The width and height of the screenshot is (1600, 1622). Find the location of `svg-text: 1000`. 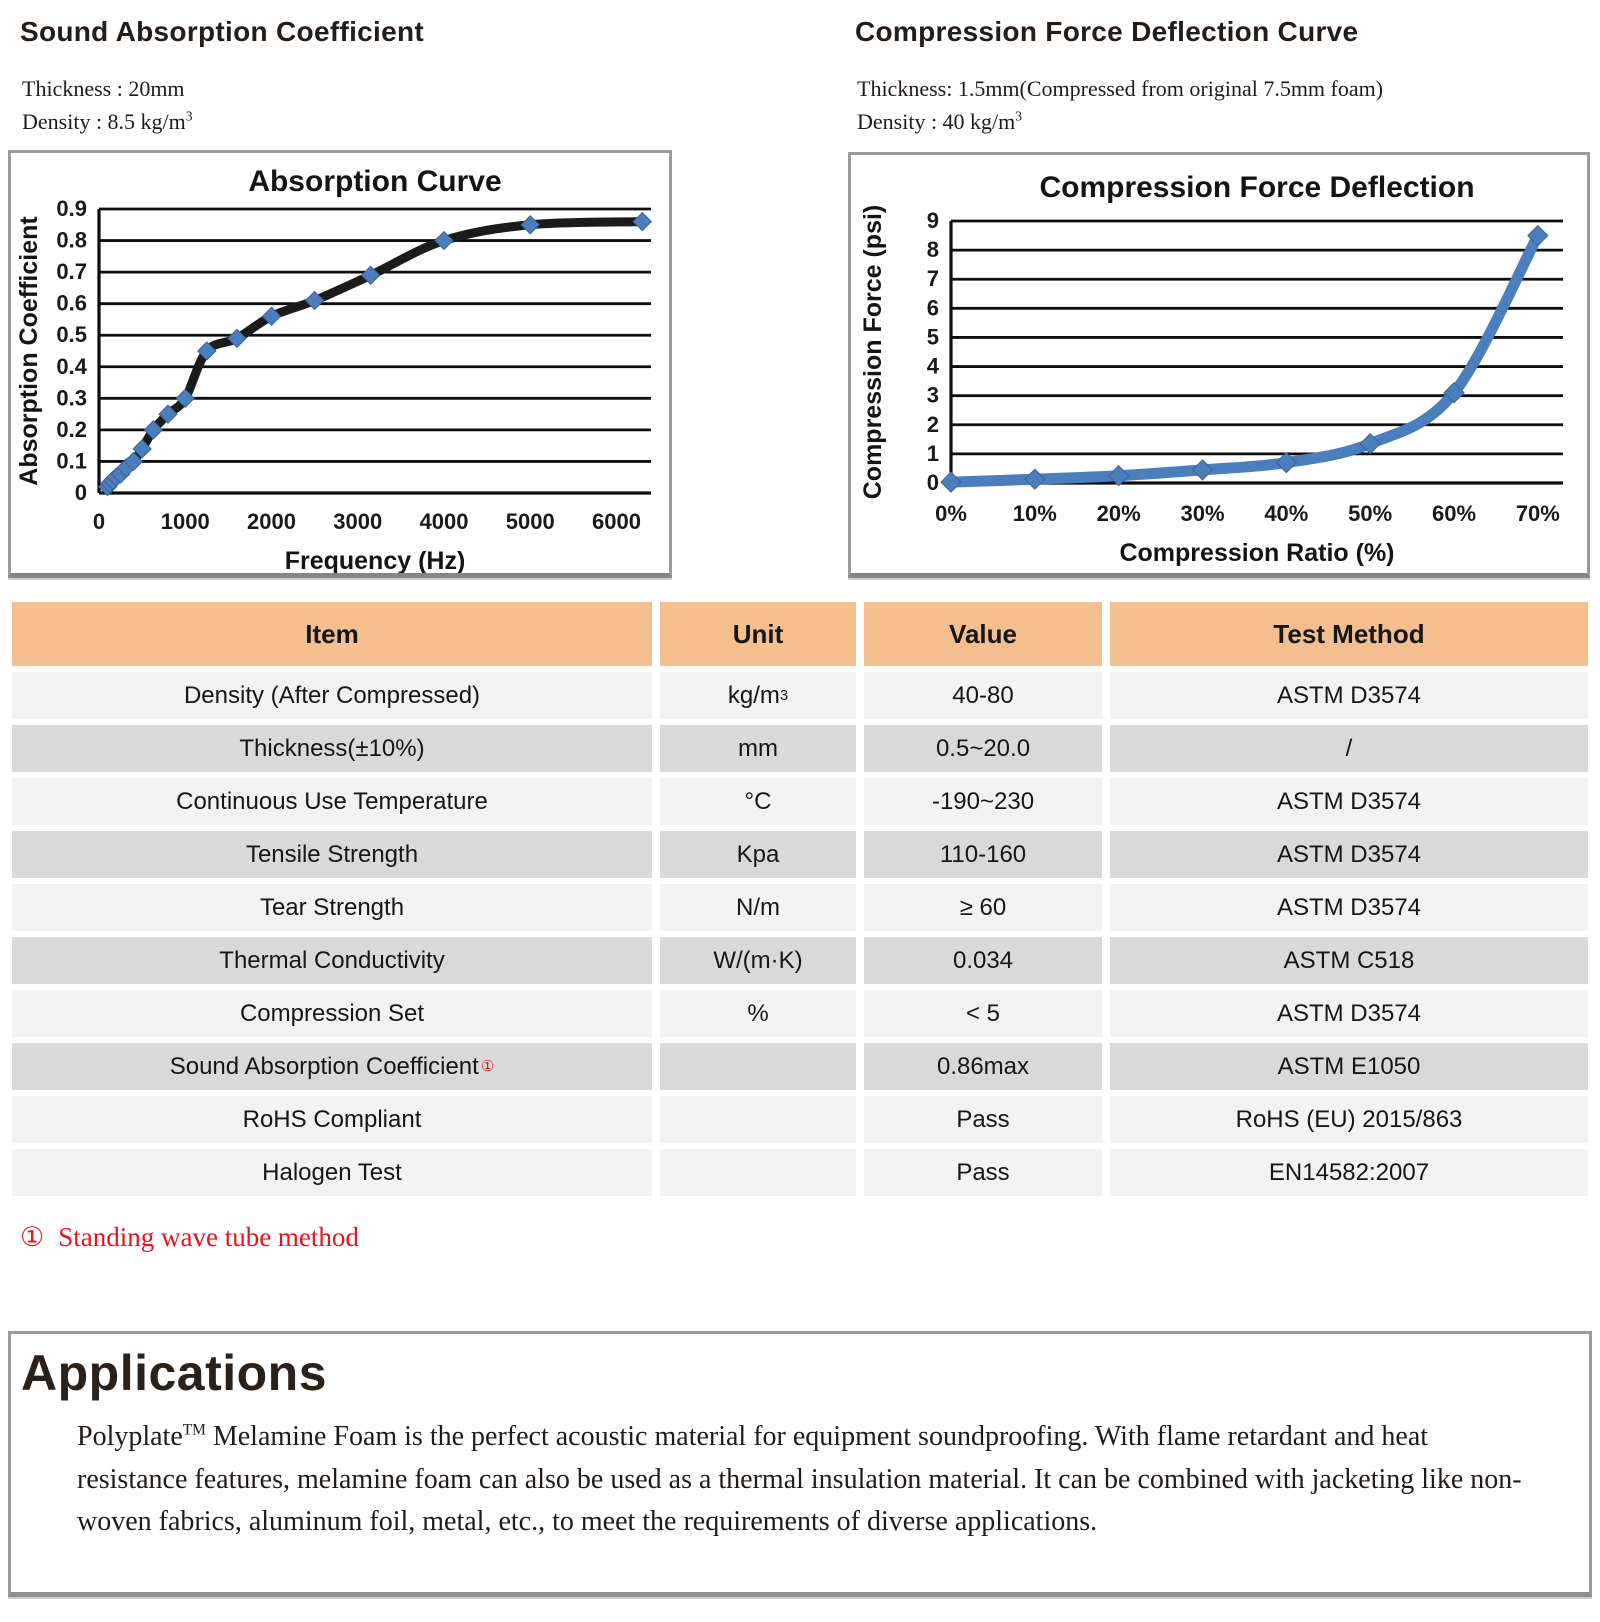

svg-text: 1000 is located at coordinates (185, 521).